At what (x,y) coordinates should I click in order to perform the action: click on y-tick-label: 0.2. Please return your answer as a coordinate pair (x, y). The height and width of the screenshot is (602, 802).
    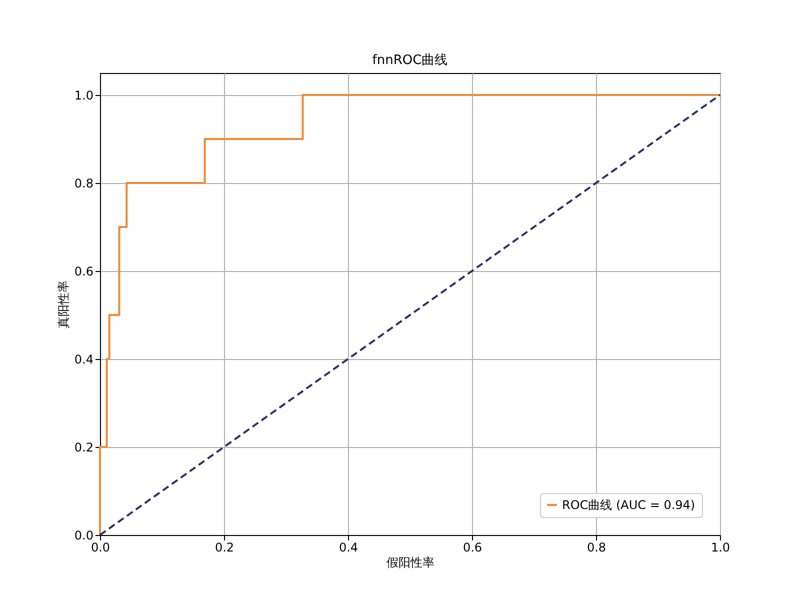
    Looking at the image, I should click on (84, 447).